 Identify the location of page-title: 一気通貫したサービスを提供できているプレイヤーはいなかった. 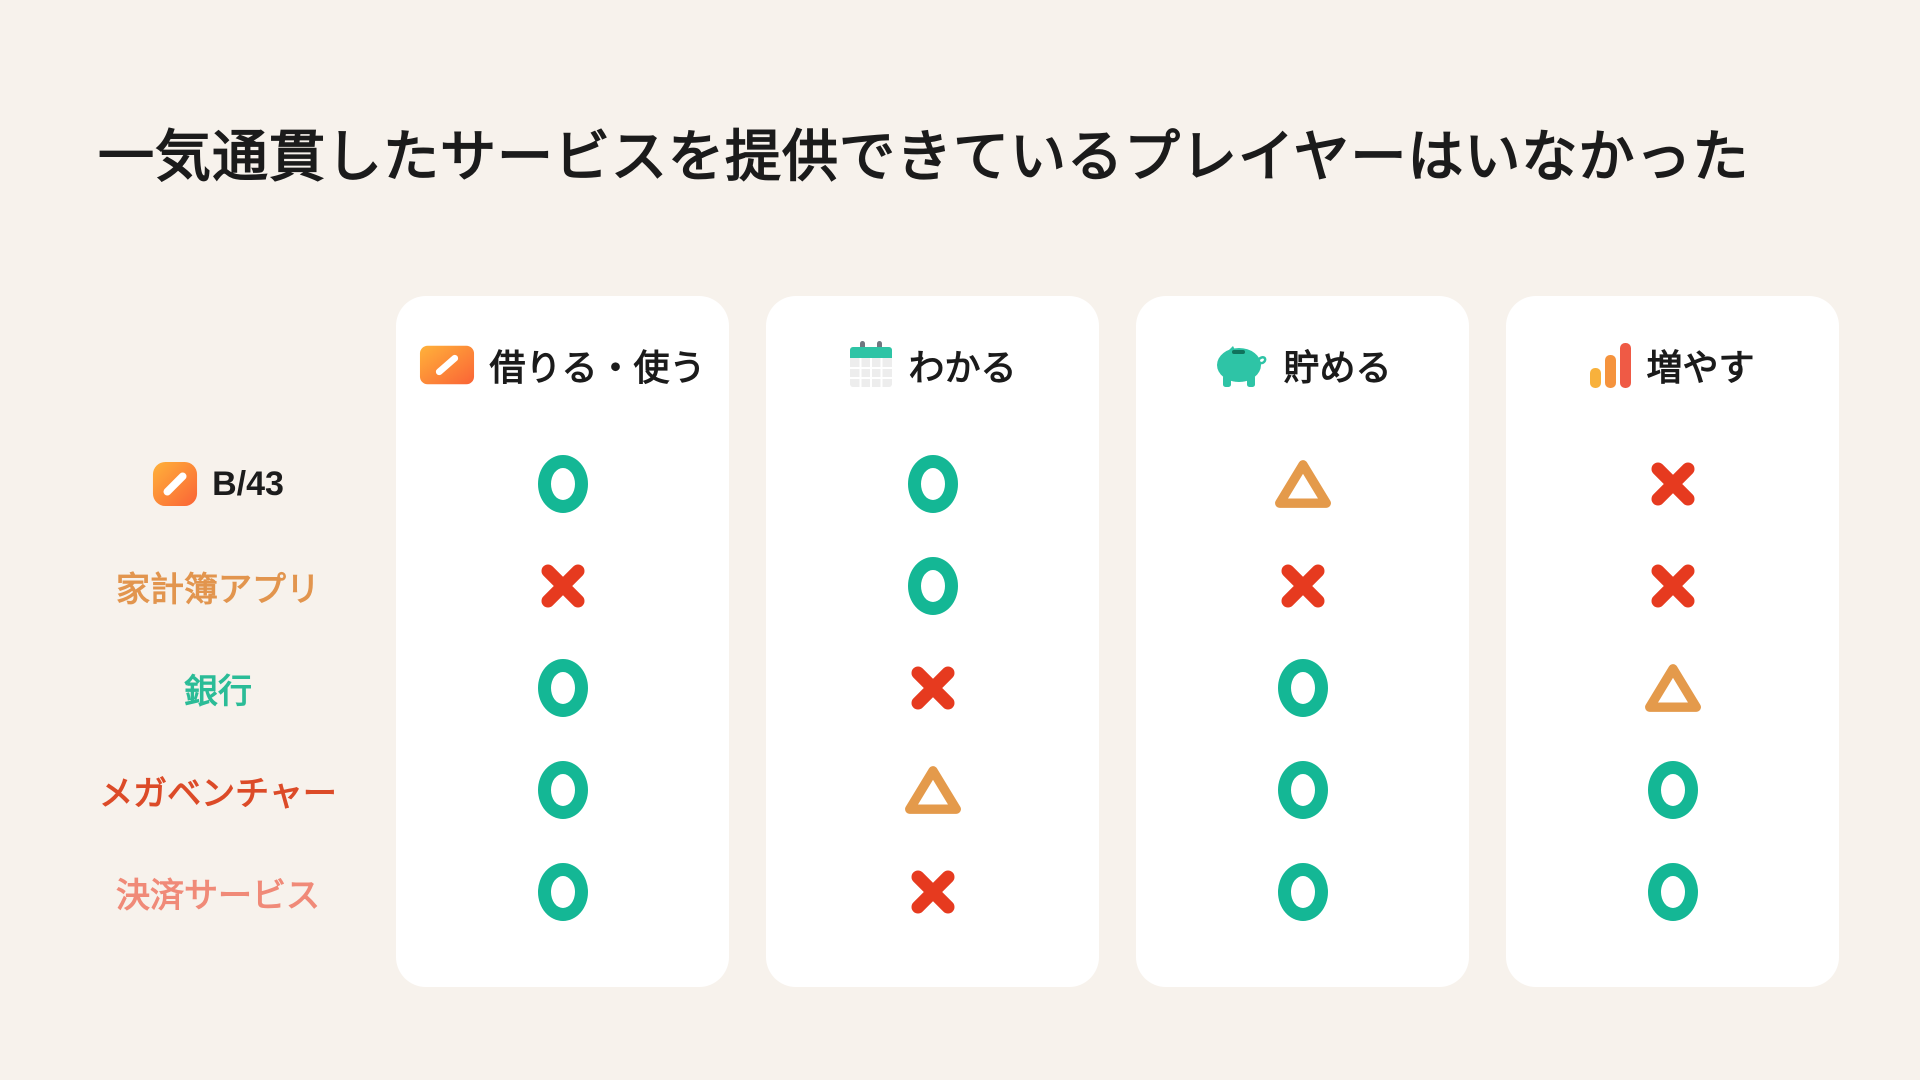
(924, 156).